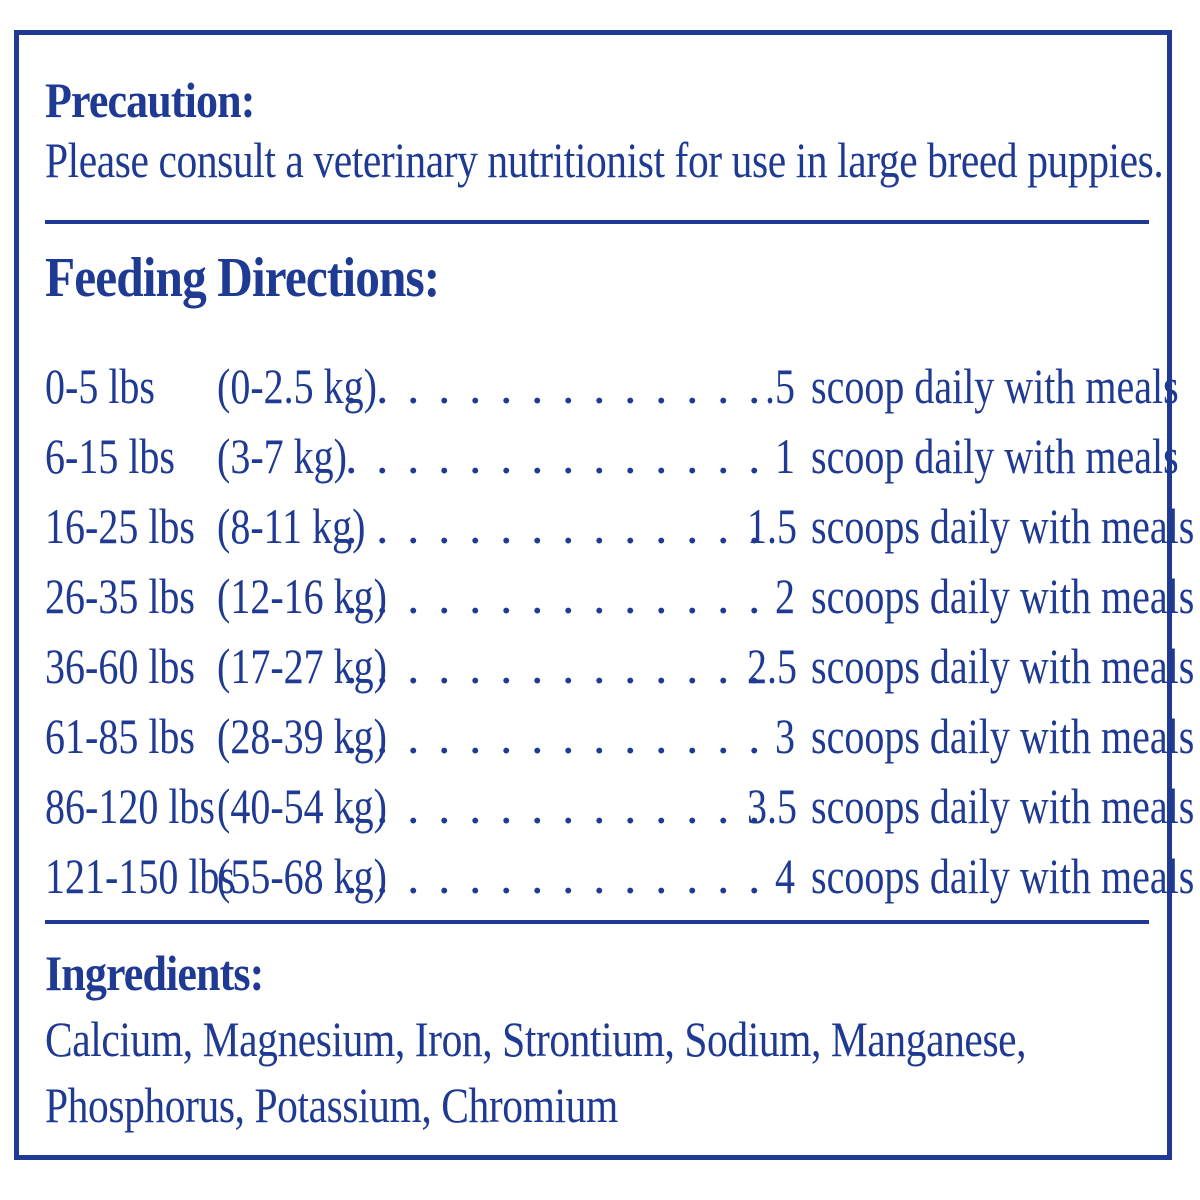 This screenshot has height=1200, width=1200. I want to click on scoop-amount: 2, so click(785, 596).